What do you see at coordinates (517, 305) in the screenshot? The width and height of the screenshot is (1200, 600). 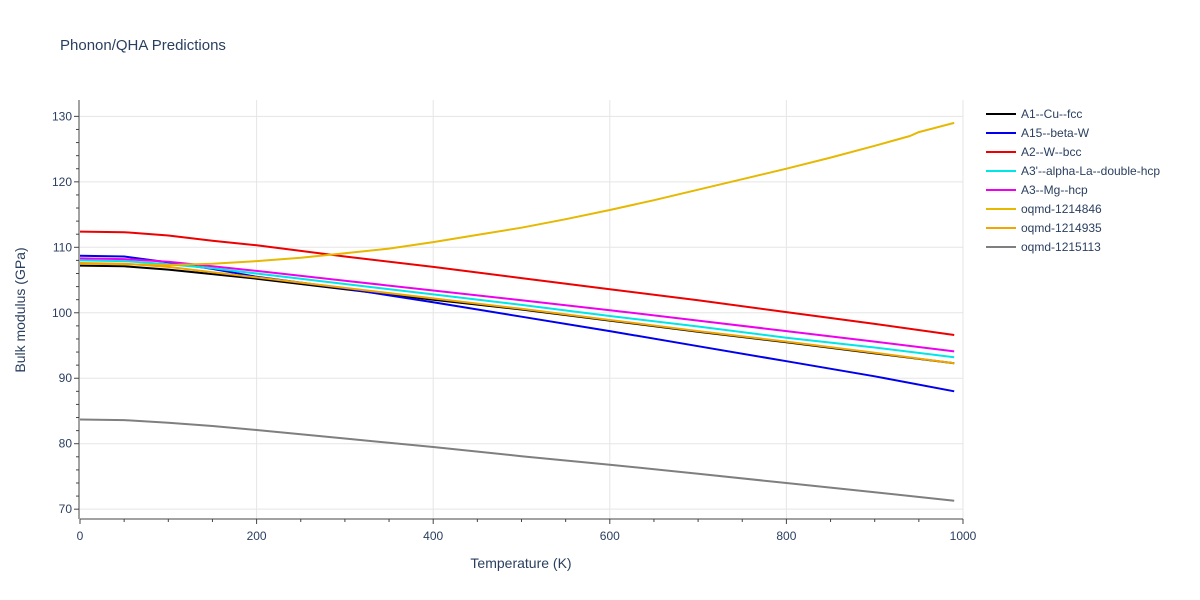 I see `series-line-a3-mg-hcp` at bounding box center [517, 305].